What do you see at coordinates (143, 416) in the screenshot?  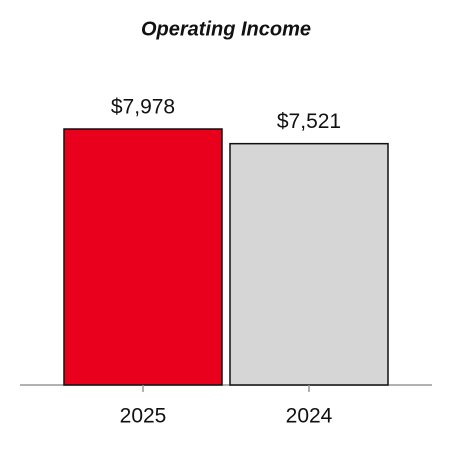 I see `x-tick-label: 2025` at bounding box center [143, 416].